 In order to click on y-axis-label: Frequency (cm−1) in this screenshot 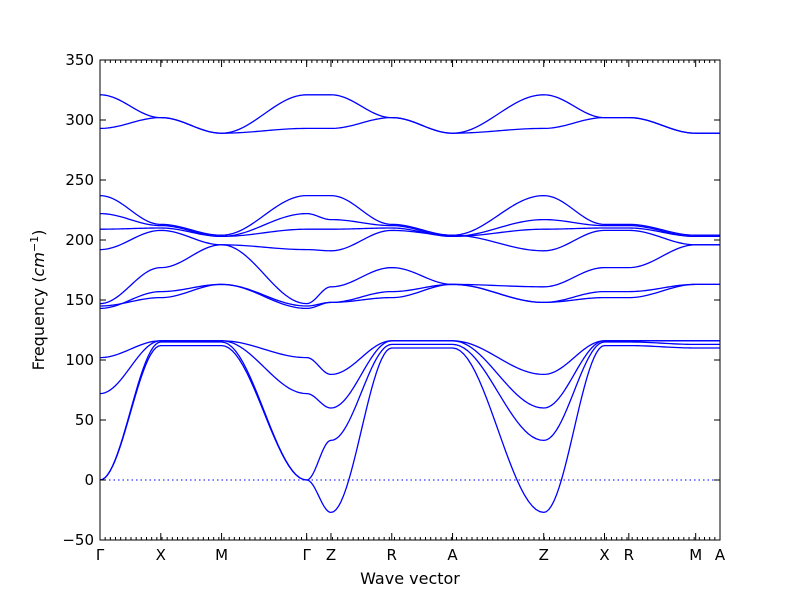, I will do `click(38, 300)`.